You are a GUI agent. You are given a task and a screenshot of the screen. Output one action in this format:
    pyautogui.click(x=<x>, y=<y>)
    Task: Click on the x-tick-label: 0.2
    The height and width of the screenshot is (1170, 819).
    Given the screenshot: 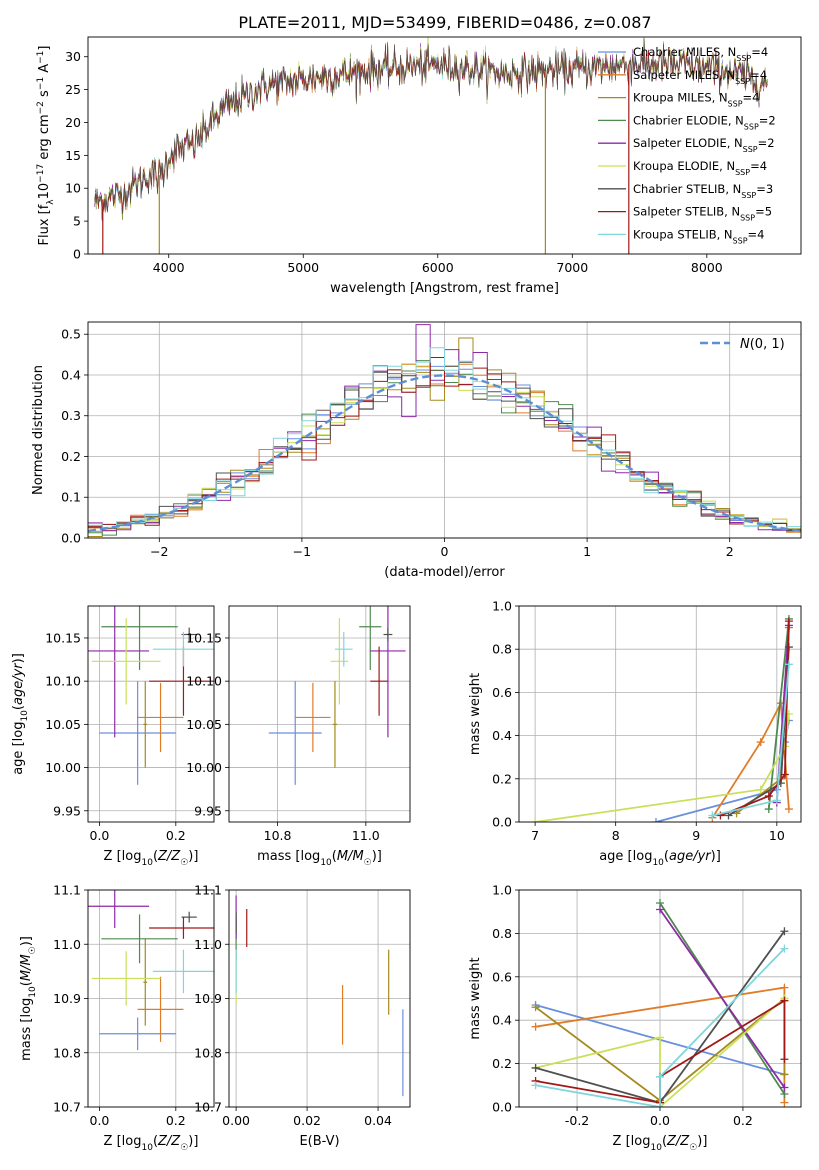 What is the action you would take?
    pyautogui.click(x=743, y=1120)
    